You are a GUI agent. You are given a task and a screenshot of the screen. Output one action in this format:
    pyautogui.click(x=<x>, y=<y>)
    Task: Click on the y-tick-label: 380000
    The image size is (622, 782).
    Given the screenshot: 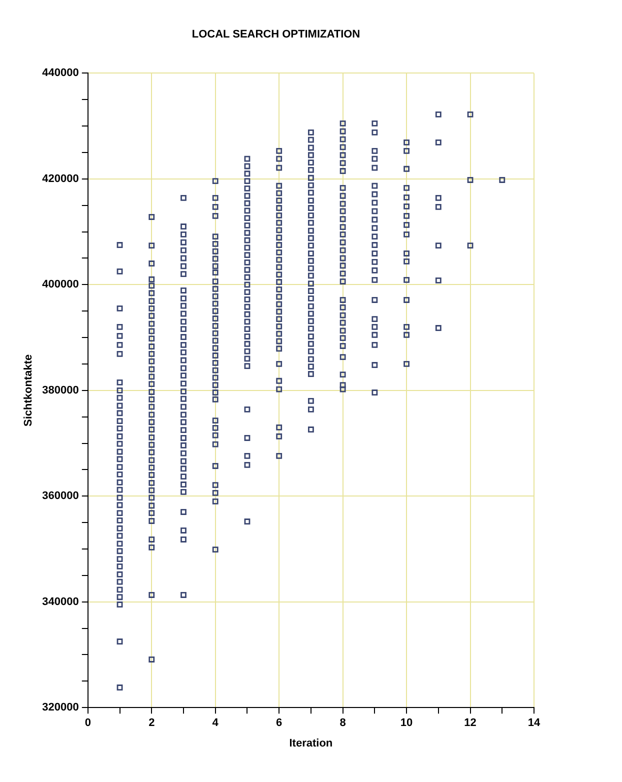 What is the action you would take?
    pyautogui.click(x=60, y=390)
    